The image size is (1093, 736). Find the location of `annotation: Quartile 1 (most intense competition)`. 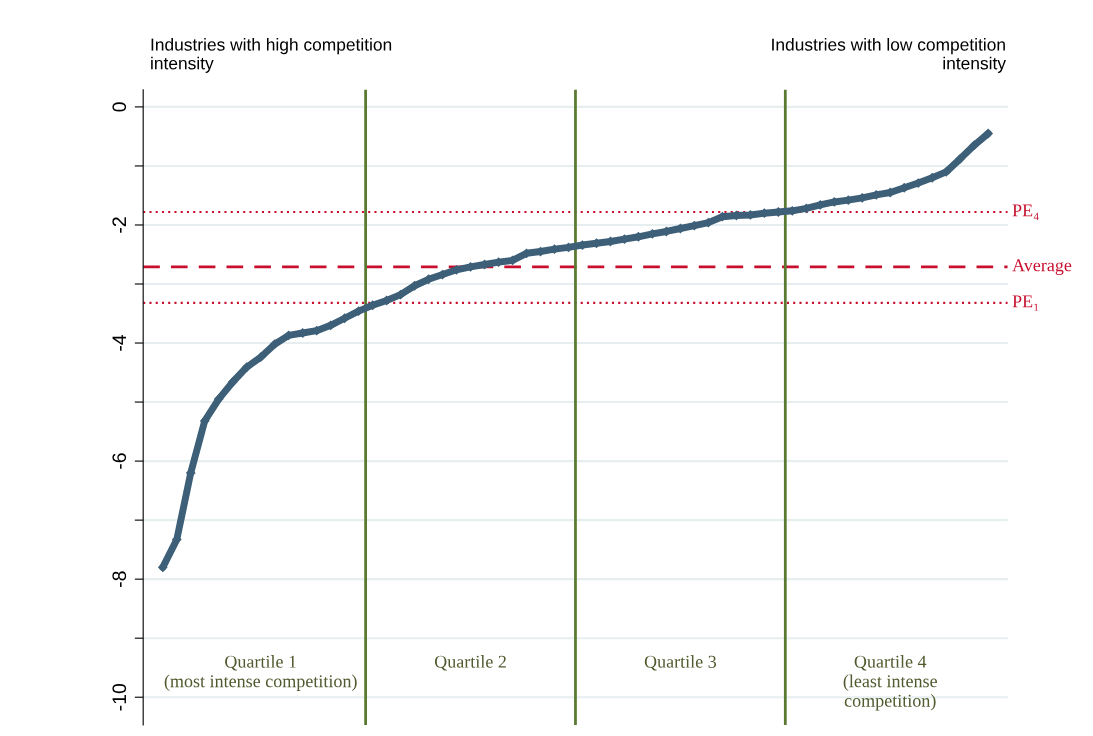

annotation: Quartile 1 (most intense competition) is located at coordinates (260, 673).